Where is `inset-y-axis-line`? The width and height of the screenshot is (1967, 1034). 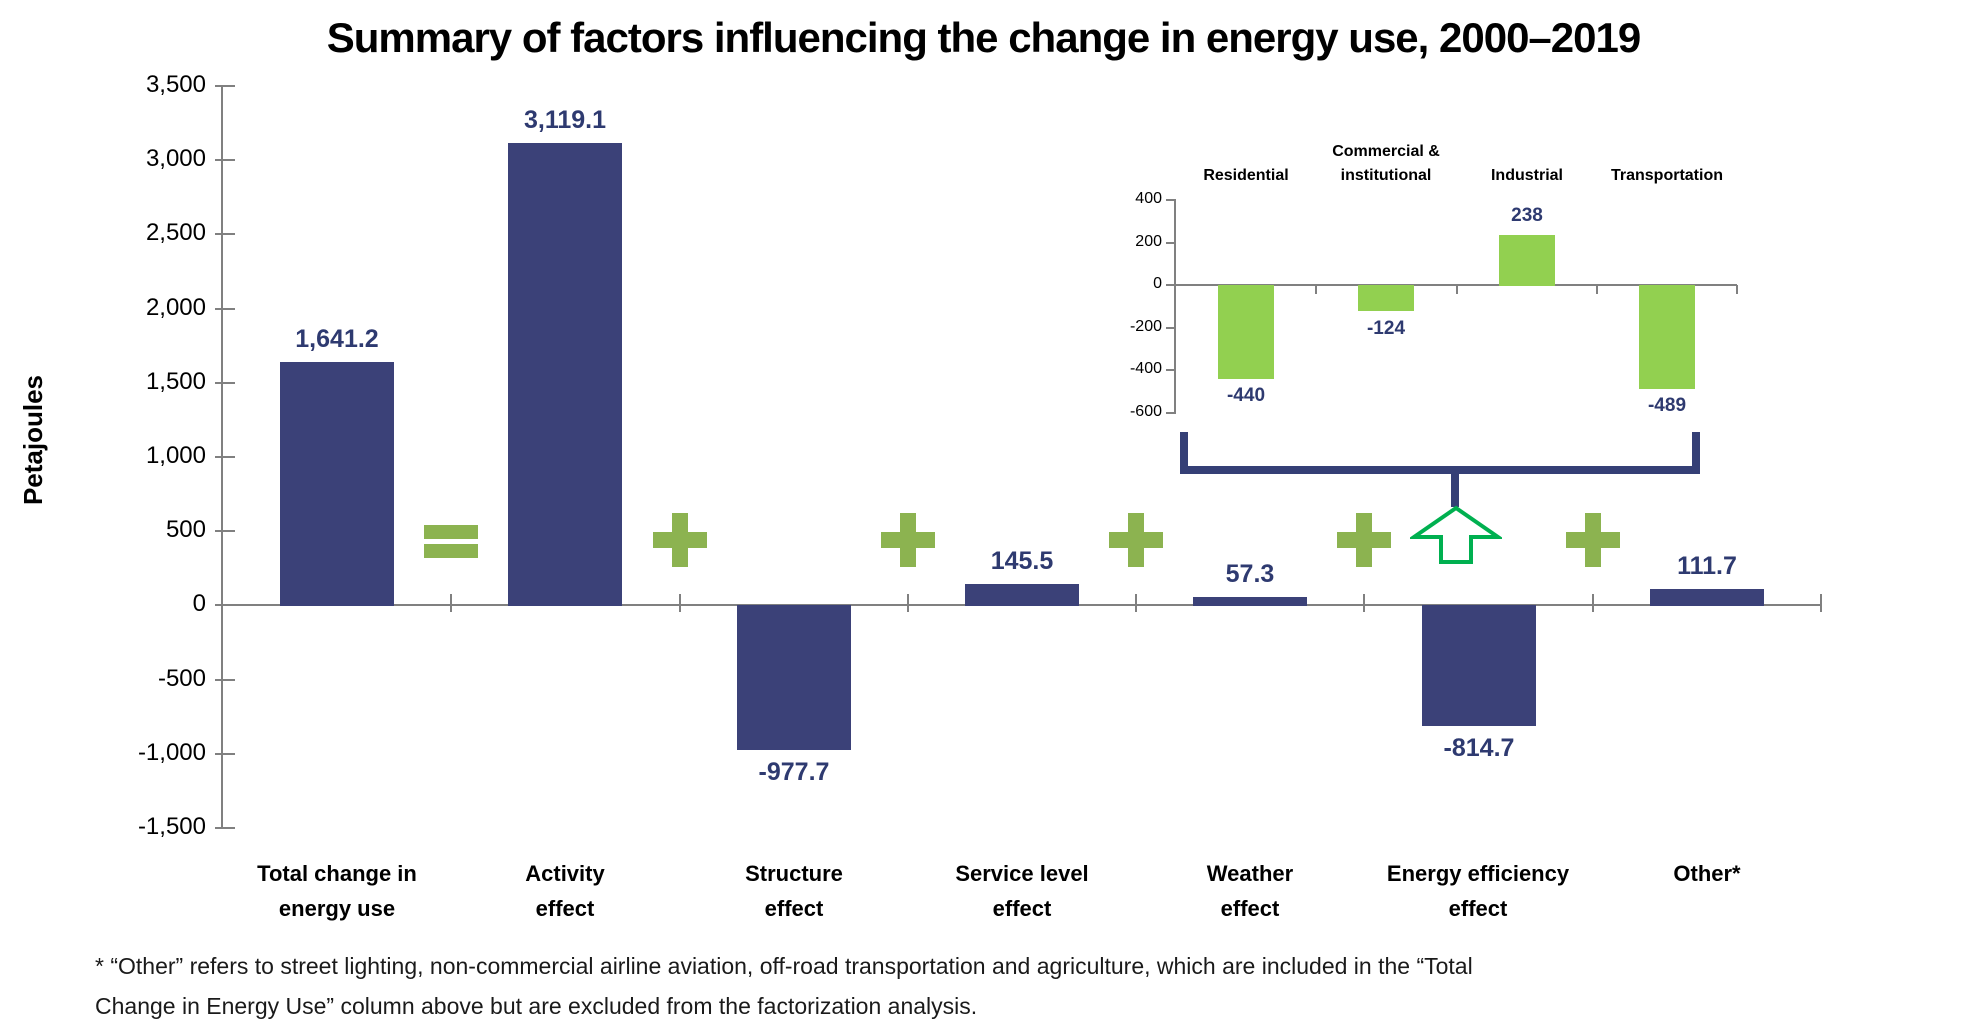 inset-y-axis-line is located at coordinates (1175, 306).